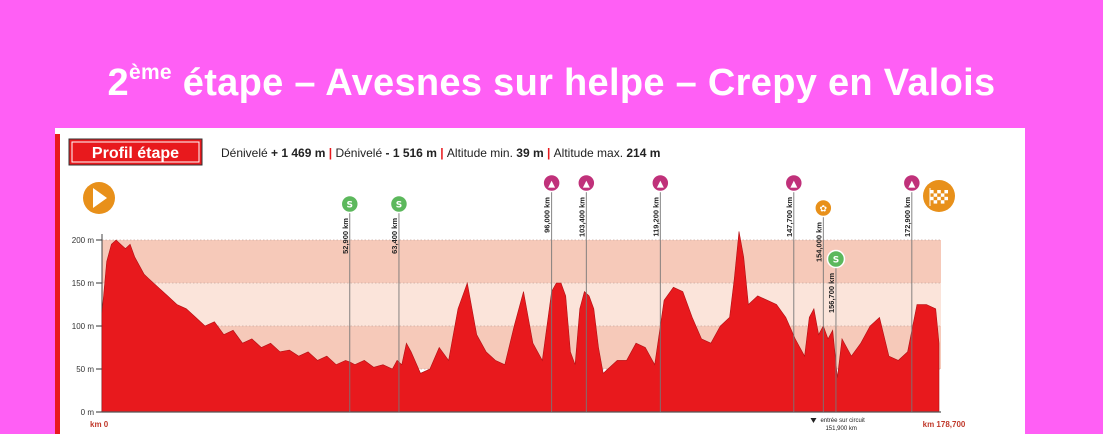 The width and height of the screenshot is (1103, 434). Describe the element at coordinates (85, 369) in the screenshot. I see `y-tick-label: 50 m` at that location.